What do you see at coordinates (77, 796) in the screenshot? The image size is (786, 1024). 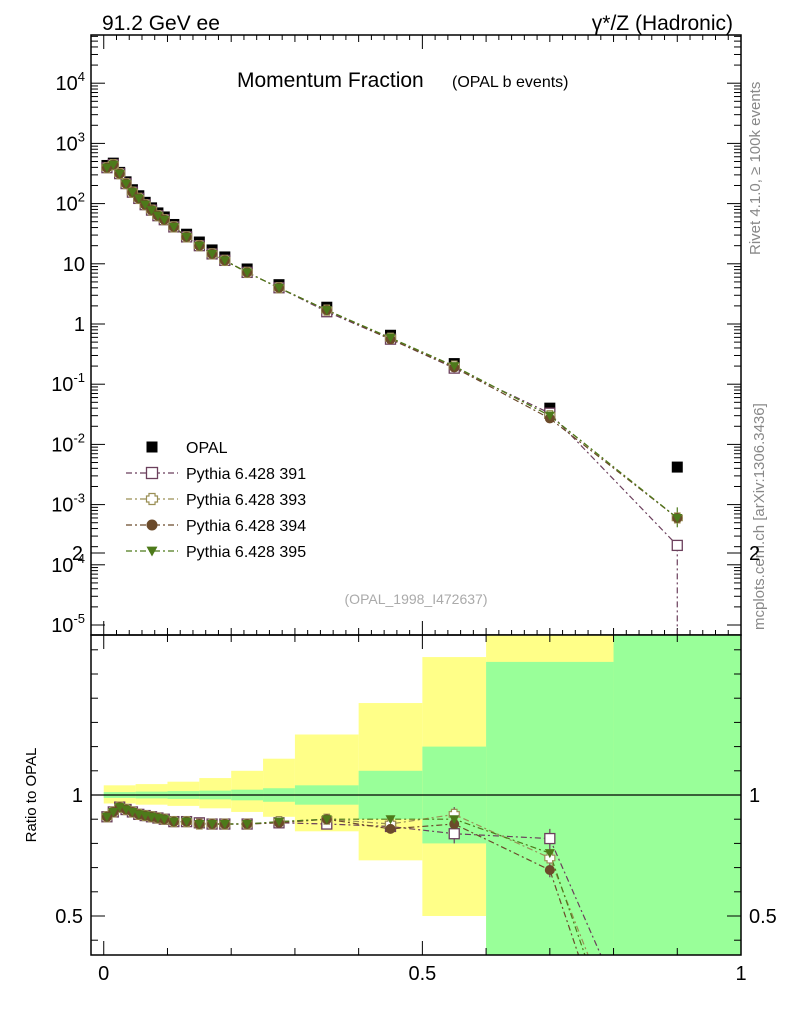 I see `ratio-y-tick-label: 1` at bounding box center [77, 796].